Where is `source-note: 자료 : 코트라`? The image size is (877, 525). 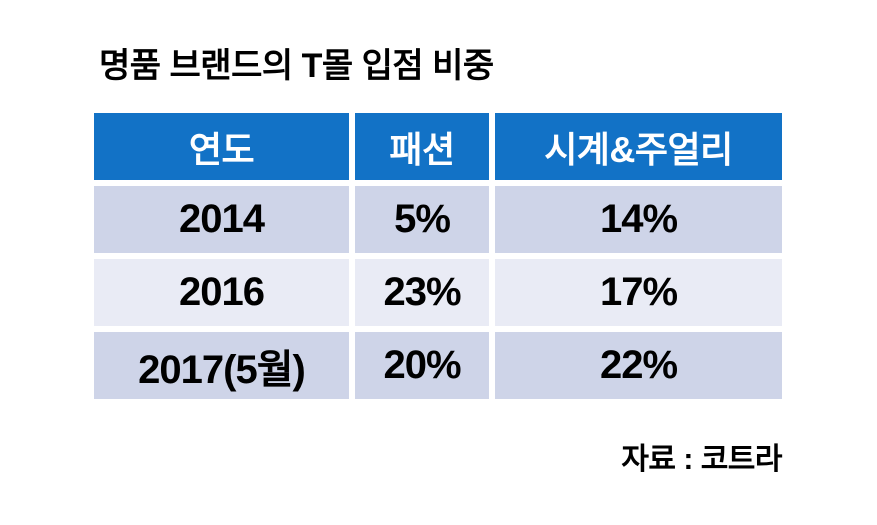 source-note: 자료 : 코트라 is located at coordinates (701, 459).